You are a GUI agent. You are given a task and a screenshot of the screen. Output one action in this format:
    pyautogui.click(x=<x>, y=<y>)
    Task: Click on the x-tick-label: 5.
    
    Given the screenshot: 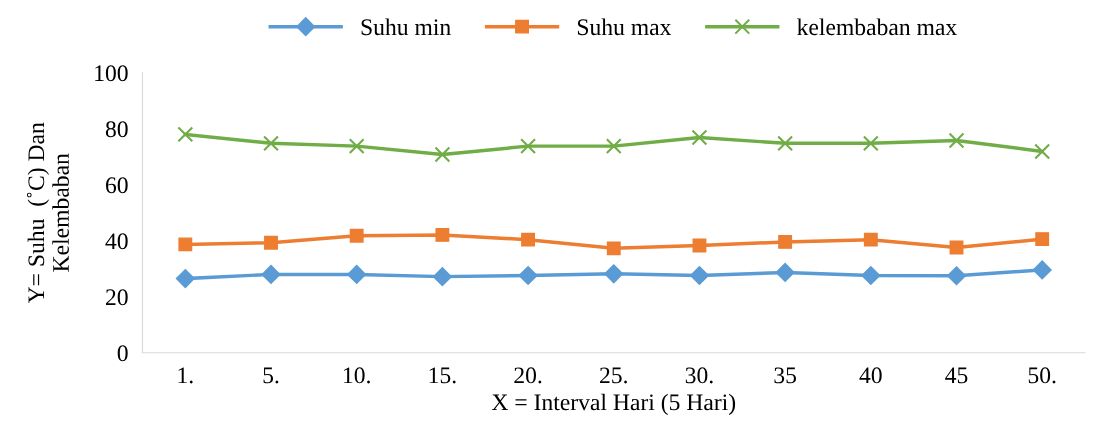 What is the action you would take?
    pyautogui.click(x=271, y=375)
    